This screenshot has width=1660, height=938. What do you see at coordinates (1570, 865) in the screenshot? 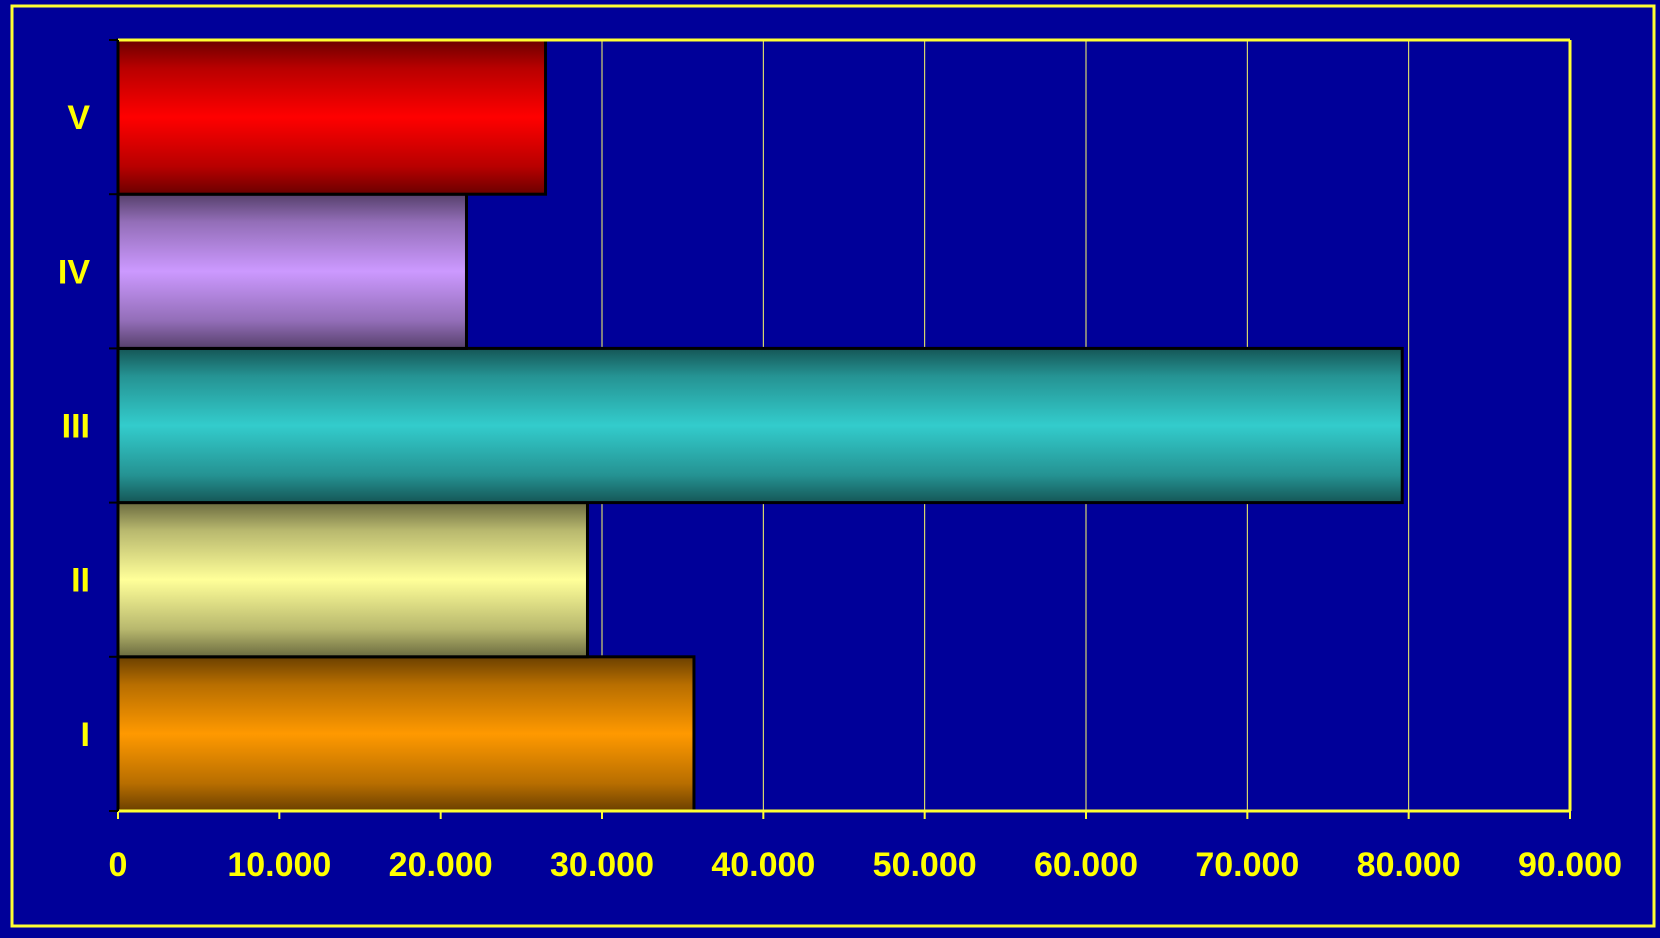
I see `x-tick-label: 90.000` at bounding box center [1570, 865].